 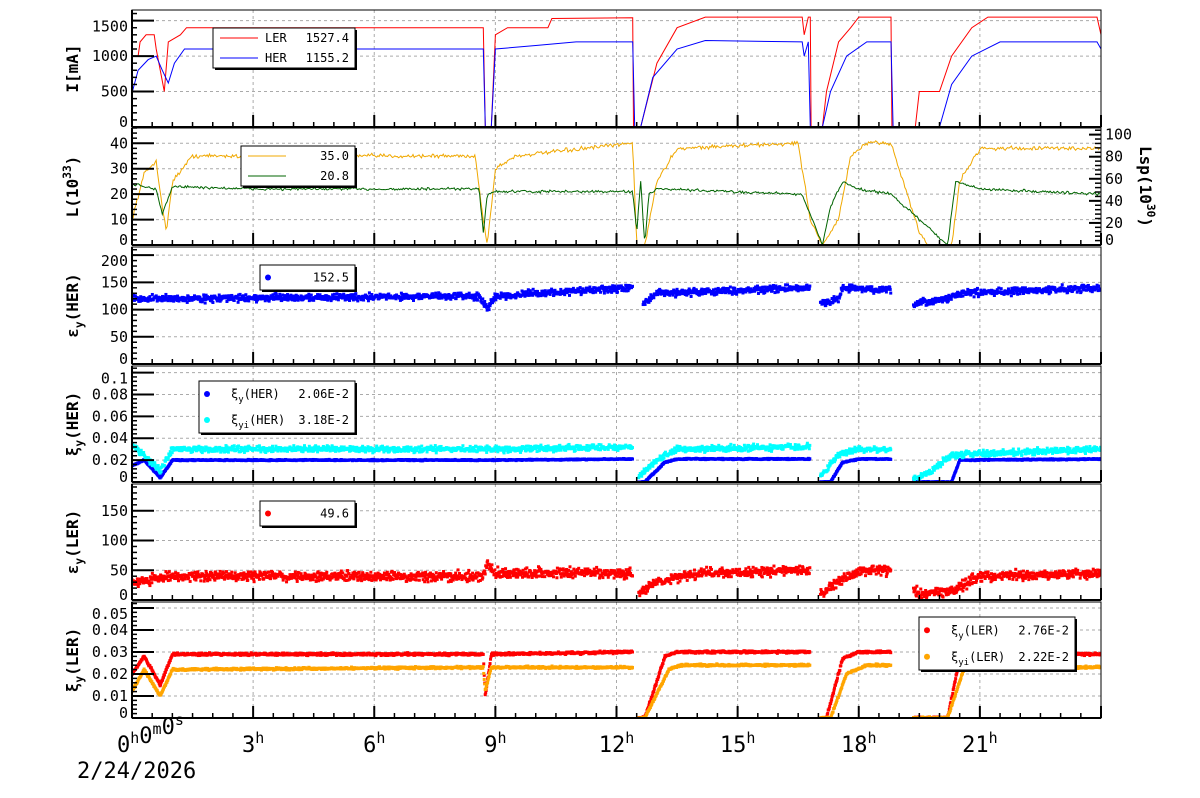 What do you see at coordinates (334, 176) in the screenshot?
I see `legend-value: 20.8` at bounding box center [334, 176].